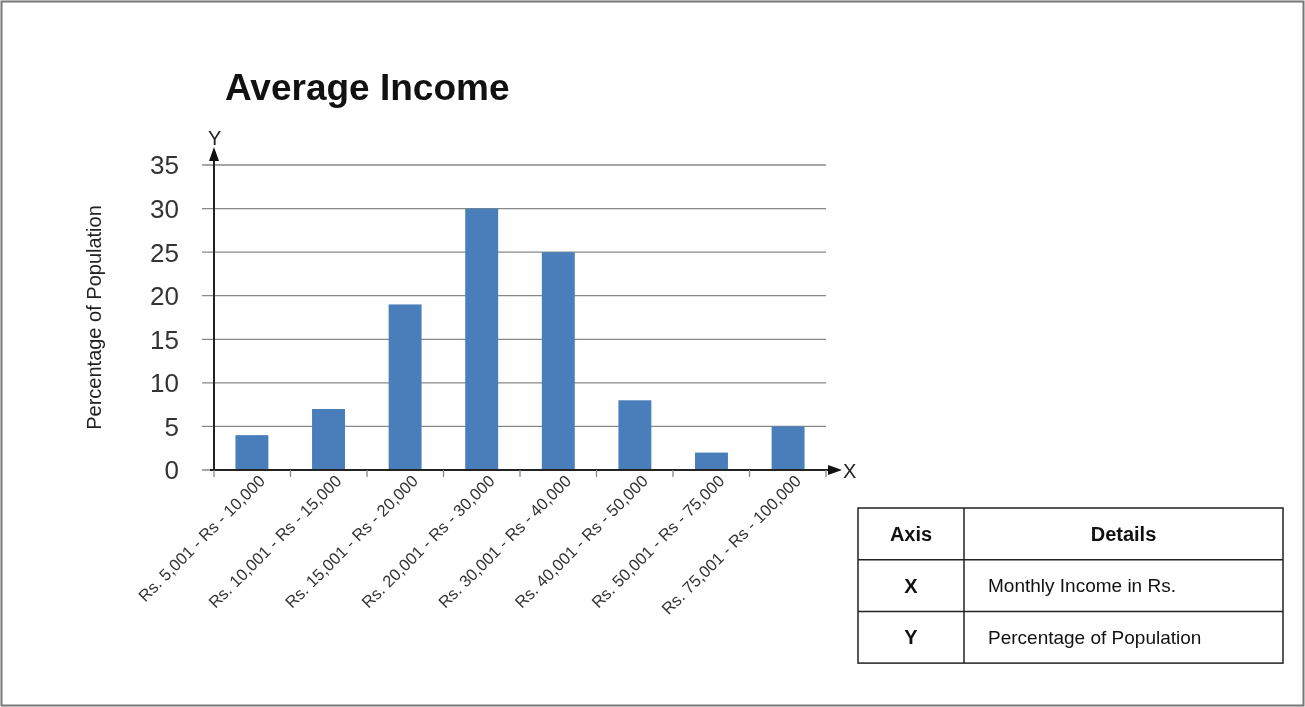 The height and width of the screenshot is (707, 1305). I want to click on y-axis-title: Percentage of Population, so click(94, 317).